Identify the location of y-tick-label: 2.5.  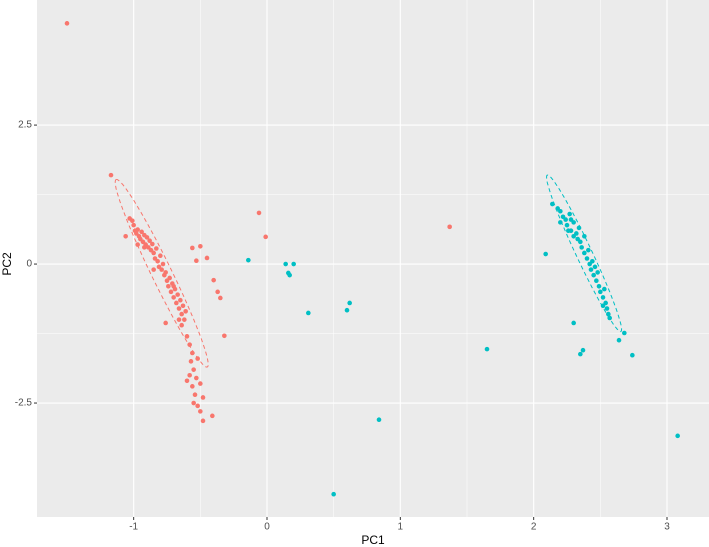
(25, 125).